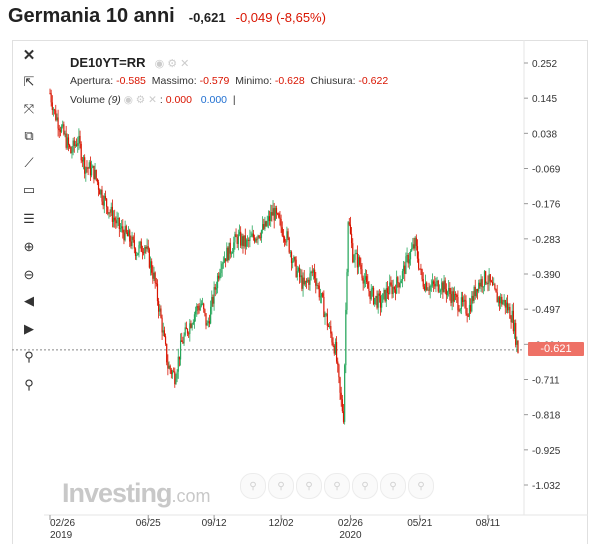  What do you see at coordinates (29, 384) in the screenshot?
I see `reset-icon: ⚲` at bounding box center [29, 384].